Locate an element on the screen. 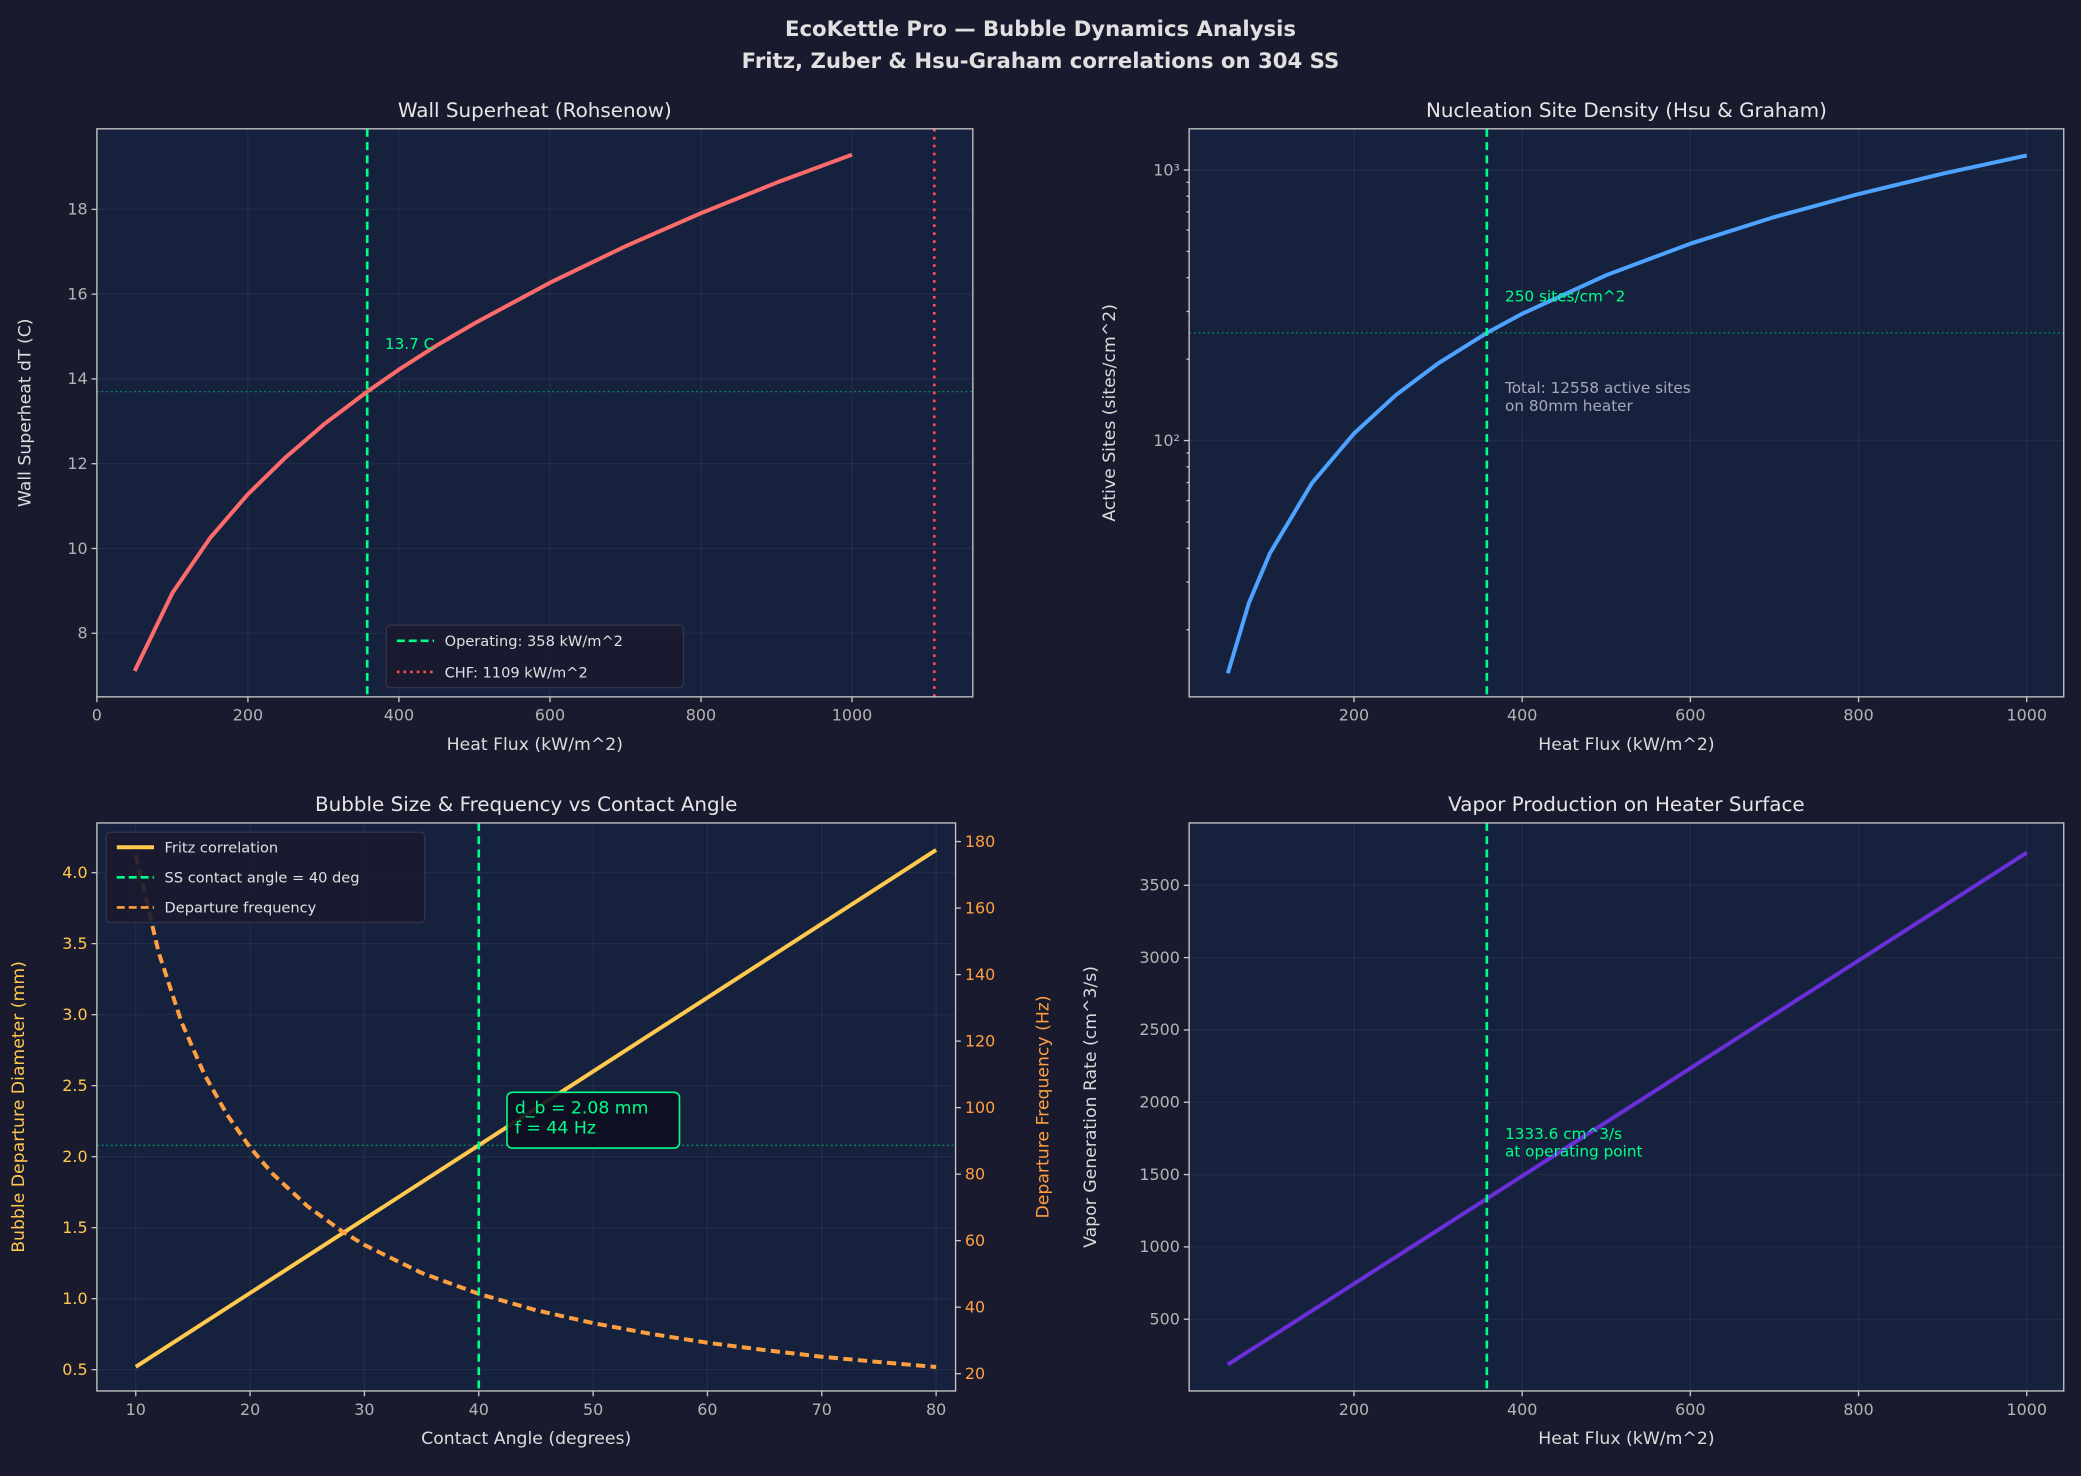 The width and height of the screenshot is (2081, 1476). y-tick-label: 1.0 is located at coordinates (74, 1298).